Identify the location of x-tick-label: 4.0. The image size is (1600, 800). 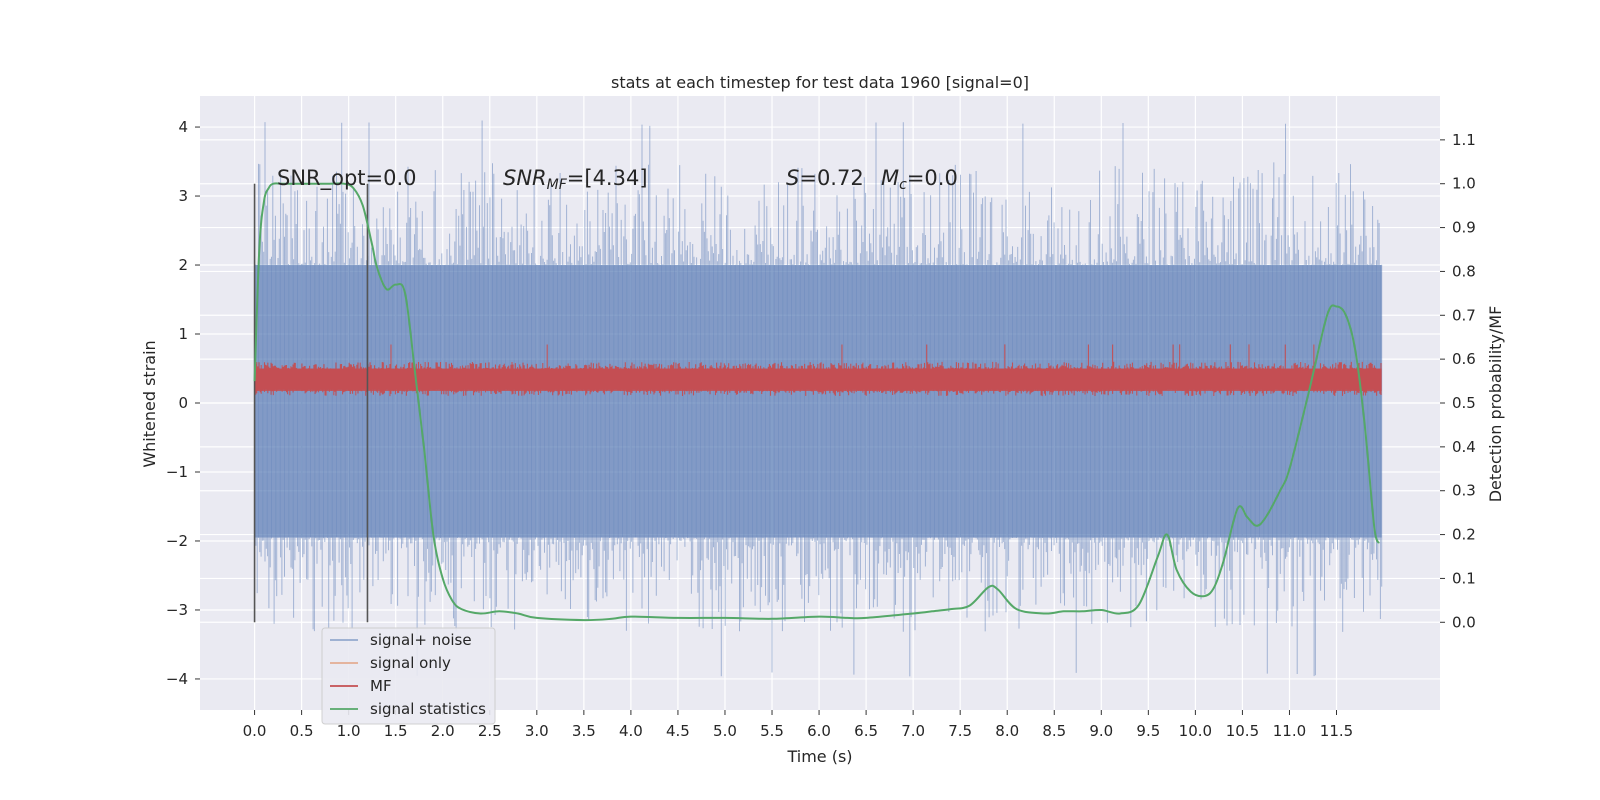
(631, 731).